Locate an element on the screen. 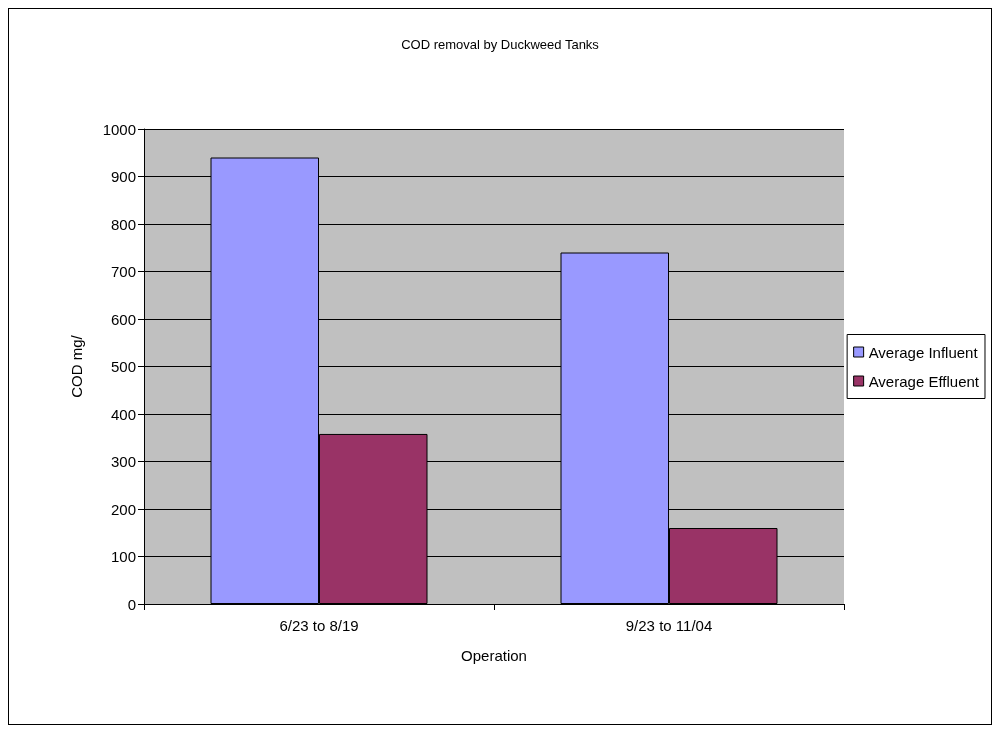 The height and width of the screenshot is (735, 1002). chart-title: COD removal by Duckweed Tanks is located at coordinates (500, 44).